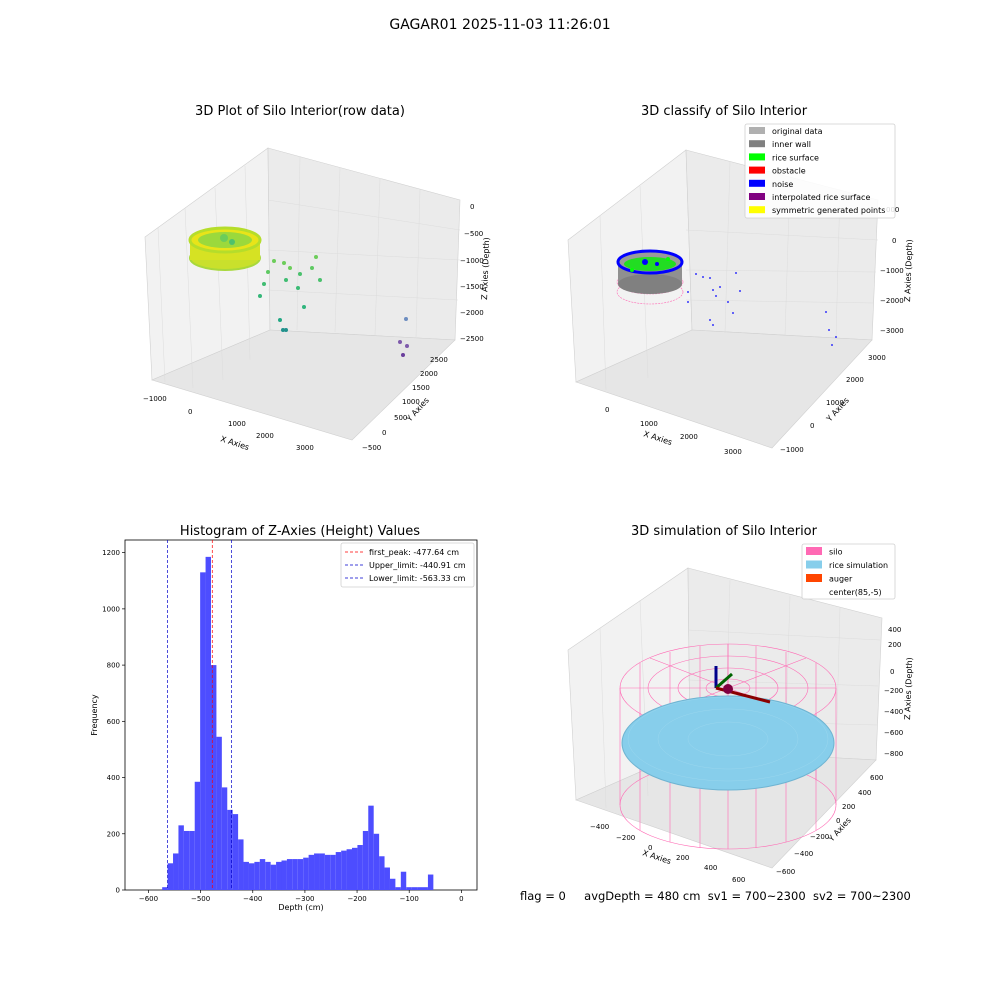  I want to click on plot2-xtick: 0, so click(607, 410).